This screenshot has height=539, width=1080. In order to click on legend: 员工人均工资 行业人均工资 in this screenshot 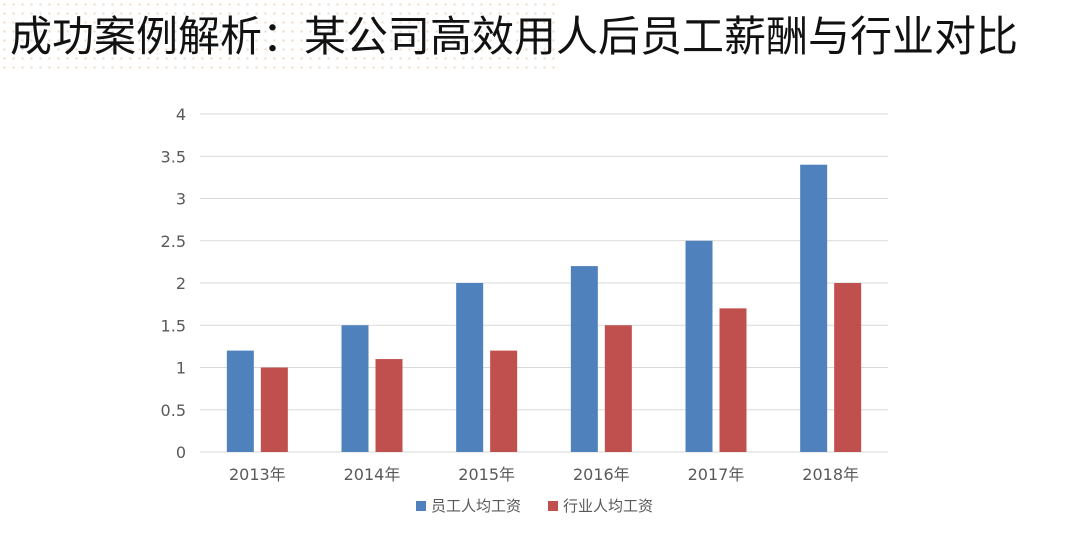, I will do `click(534, 506)`.